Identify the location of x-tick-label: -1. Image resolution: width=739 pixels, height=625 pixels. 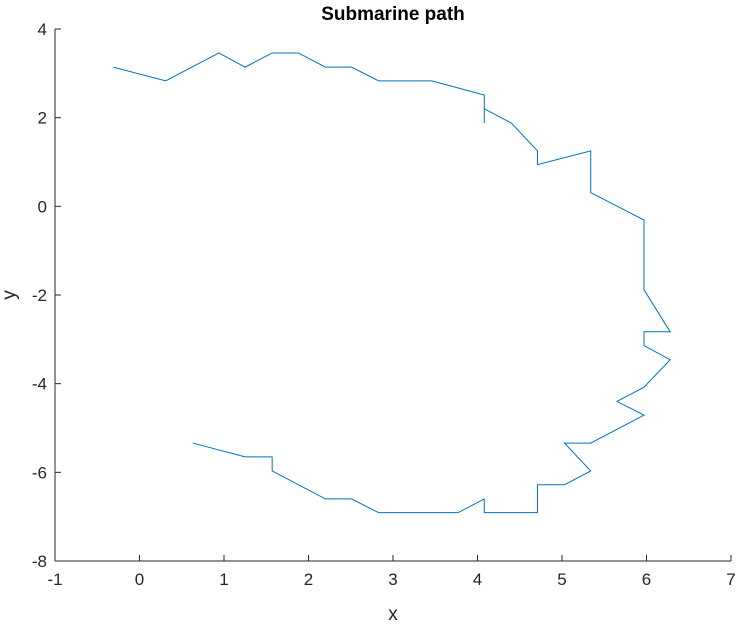
(54, 579).